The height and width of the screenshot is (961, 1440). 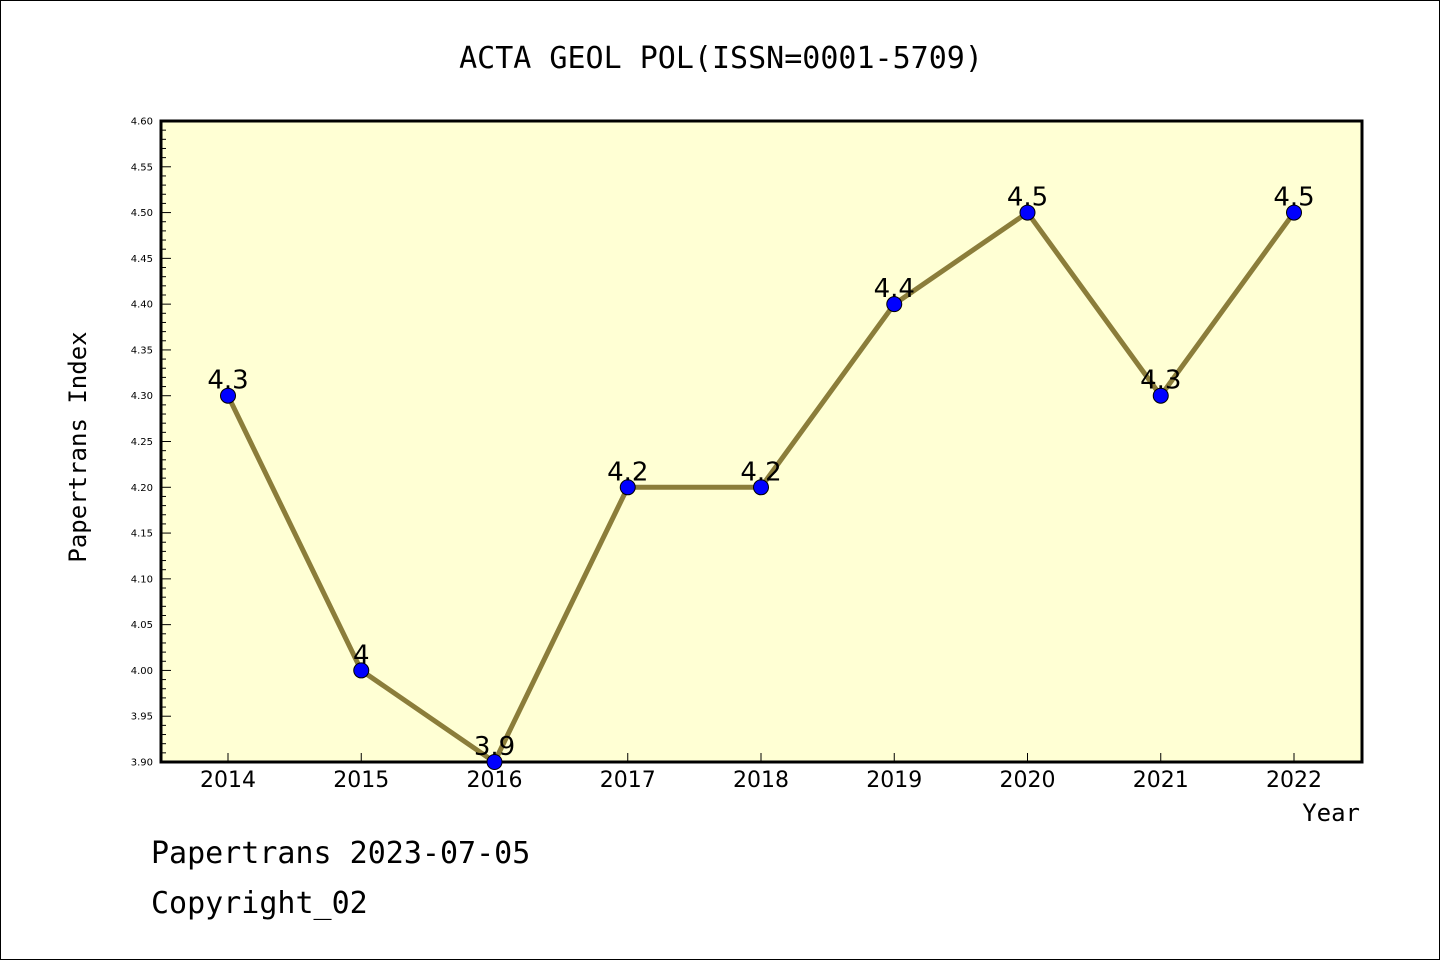 What do you see at coordinates (142, 763) in the screenshot?
I see `y-tick-label: 3.90` at bounding box center [142, 763].